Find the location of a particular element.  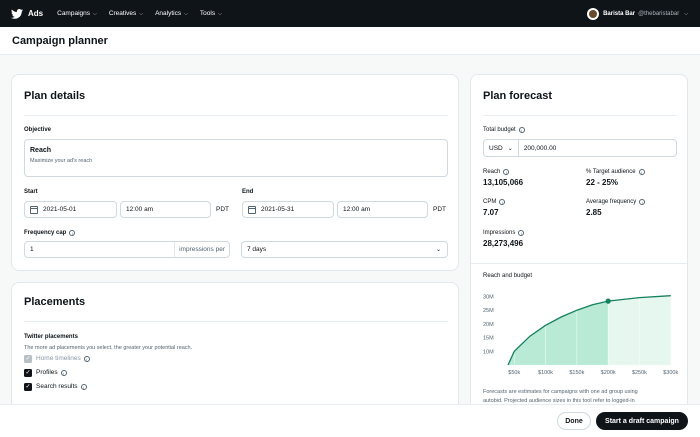

cpm-label: CPM i is located at coordinates (494, 202).